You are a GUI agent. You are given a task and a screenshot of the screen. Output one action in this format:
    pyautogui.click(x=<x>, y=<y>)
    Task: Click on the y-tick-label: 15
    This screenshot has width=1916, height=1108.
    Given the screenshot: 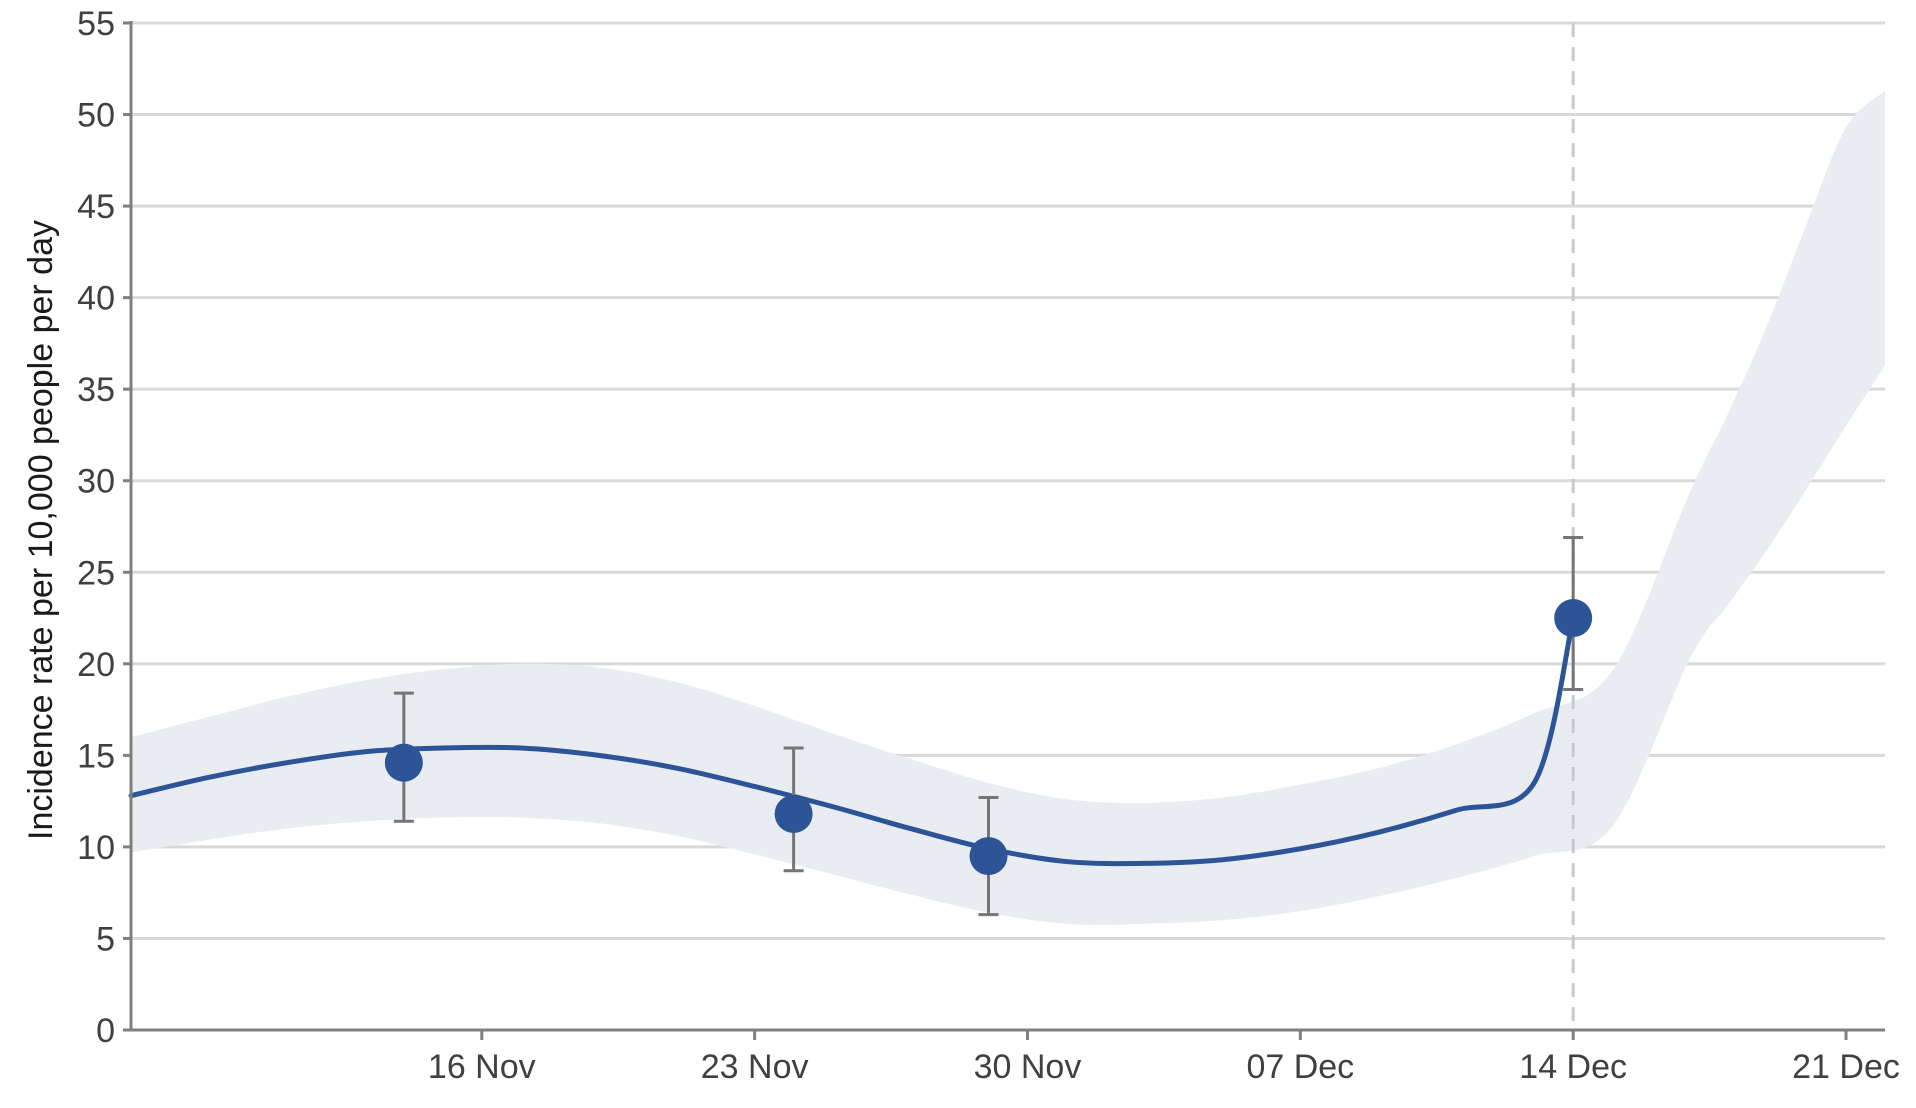 What is the action you would take?
    pyautogui.click(x=96, y=756)
    